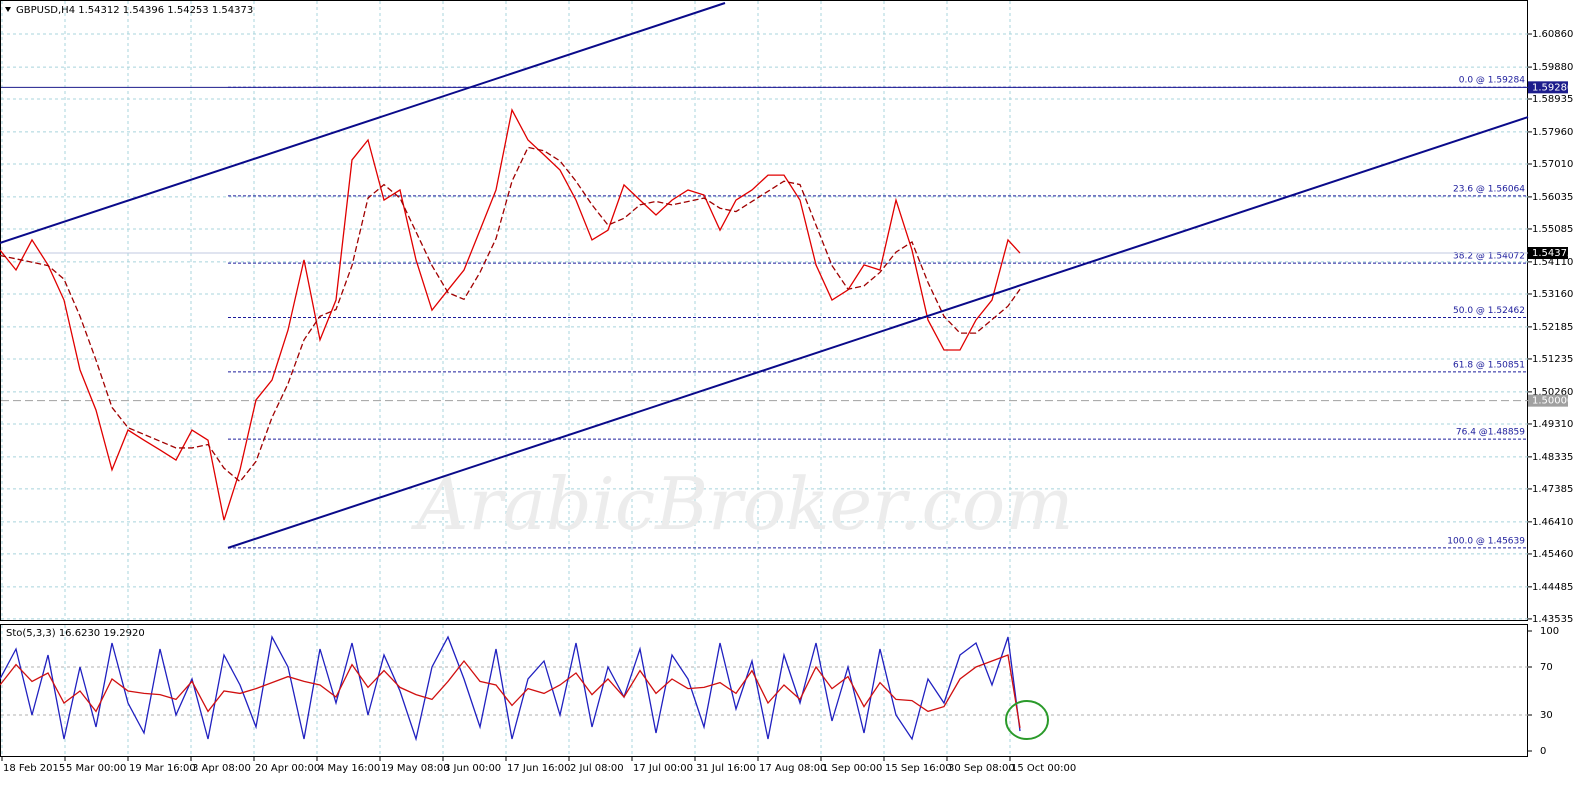  I want to click on x-tick-label: 18 Feb 2015, so click(34, 768).